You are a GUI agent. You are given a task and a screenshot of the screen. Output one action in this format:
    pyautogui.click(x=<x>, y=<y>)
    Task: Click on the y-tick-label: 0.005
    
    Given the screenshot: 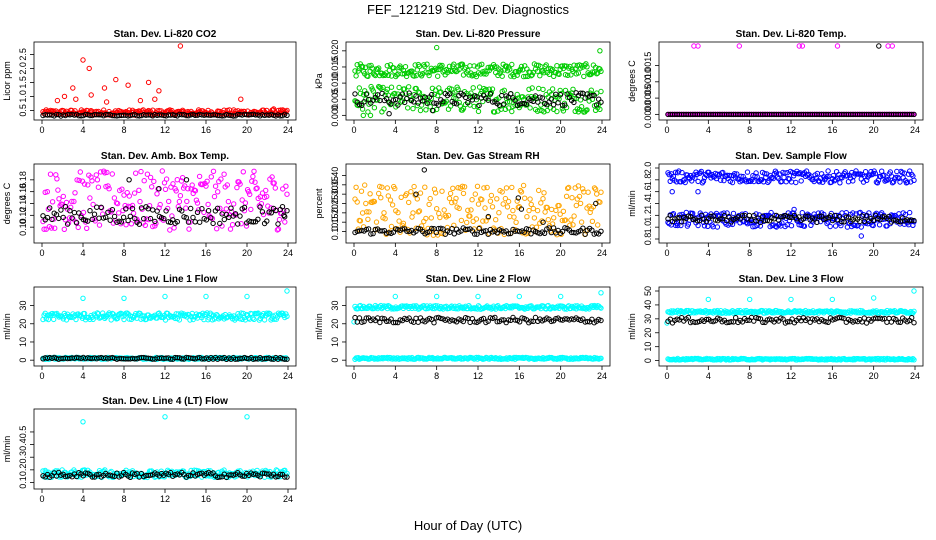 What is the action you would take?
    pyautogui.click(x=335, y=99)
    